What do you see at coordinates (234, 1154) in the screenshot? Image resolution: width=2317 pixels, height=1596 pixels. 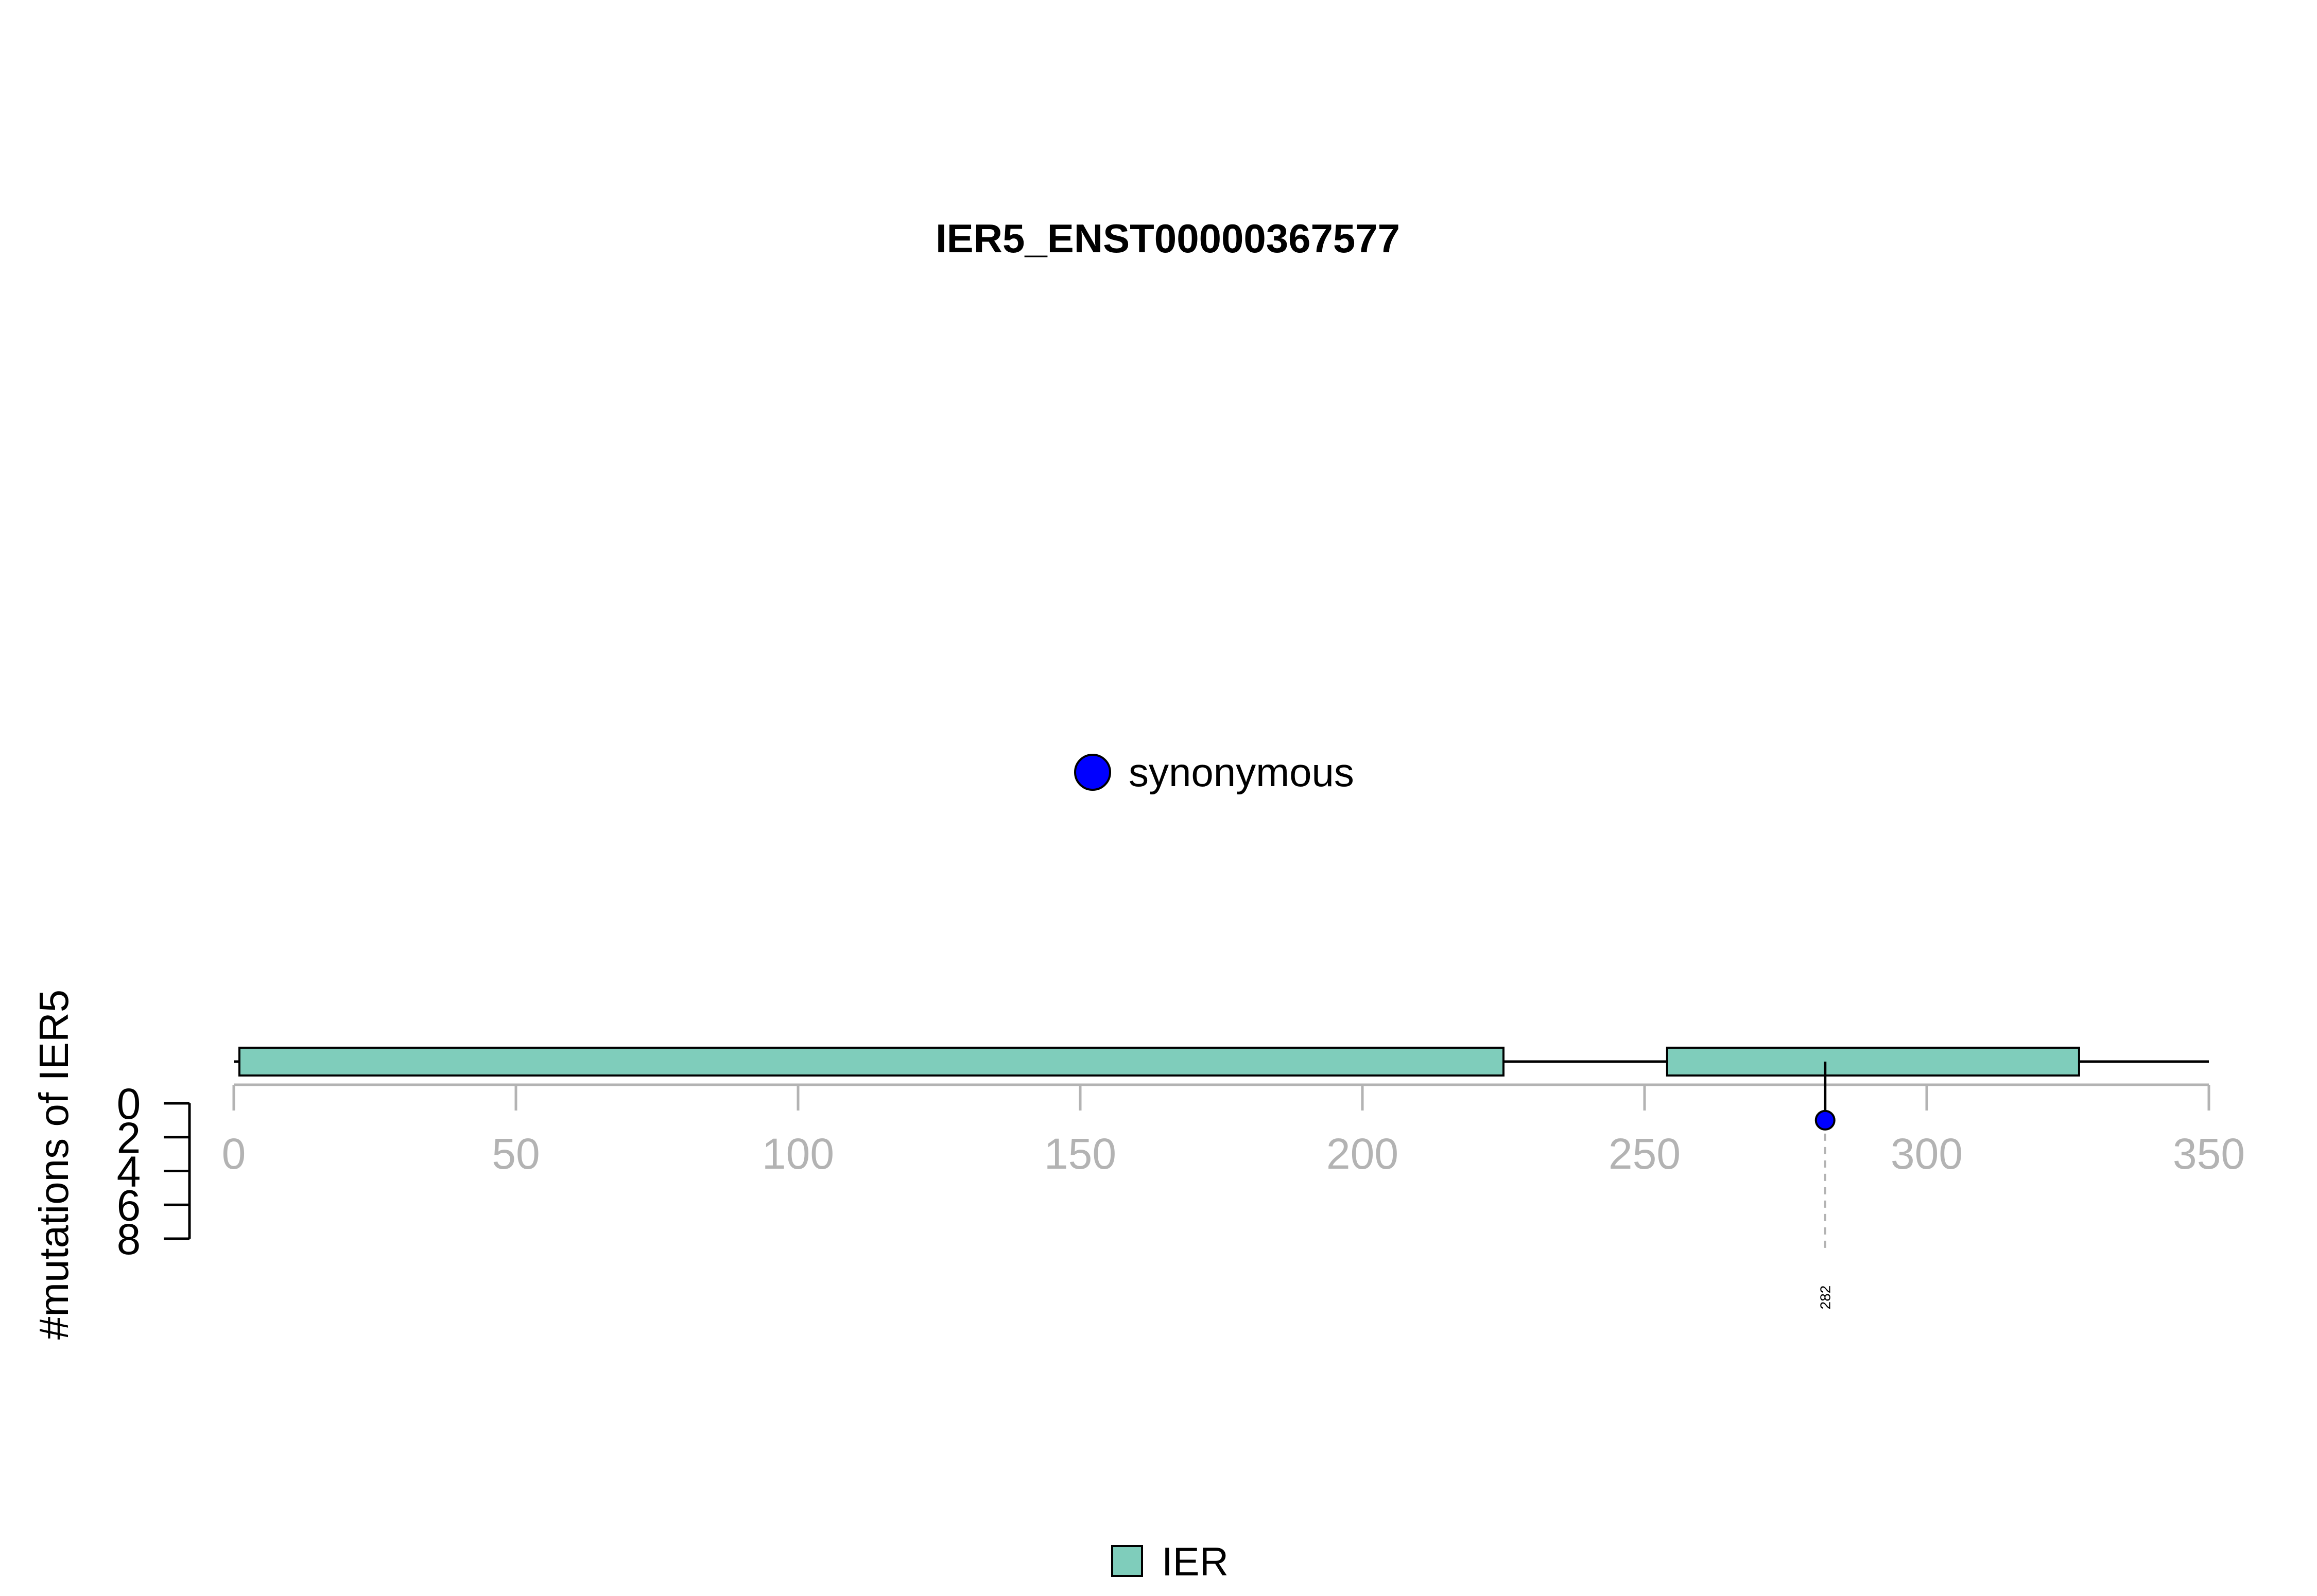 I see `x-tick-label-0: 0` at bounding box center [234, 1154].